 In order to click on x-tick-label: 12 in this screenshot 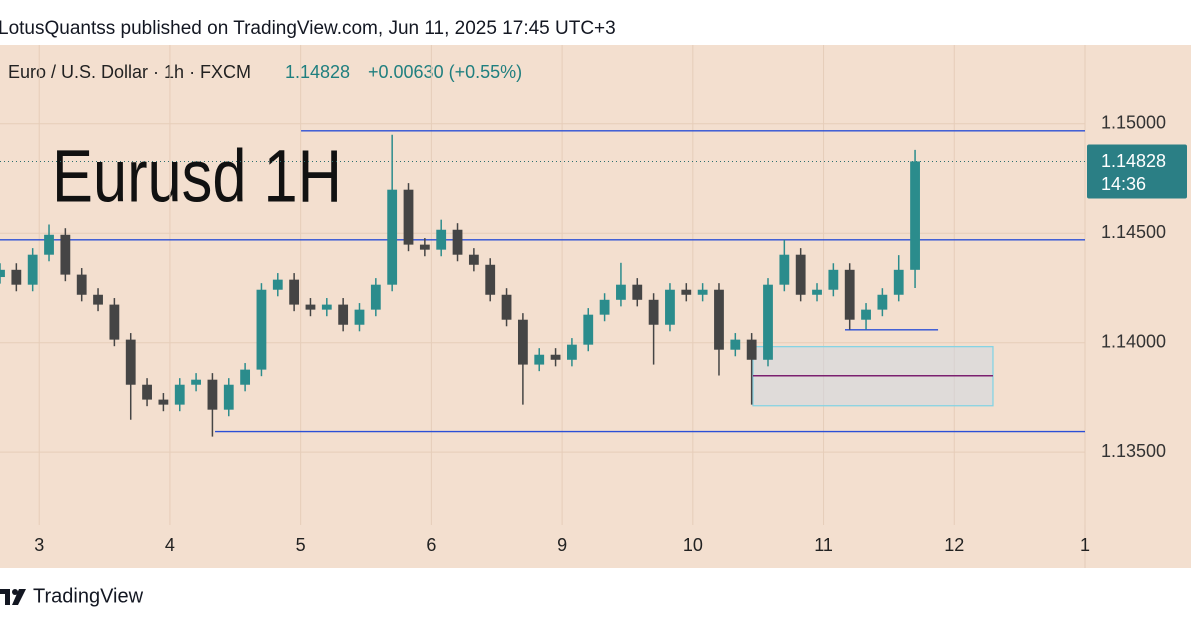, I will do `click(954, 545)`.